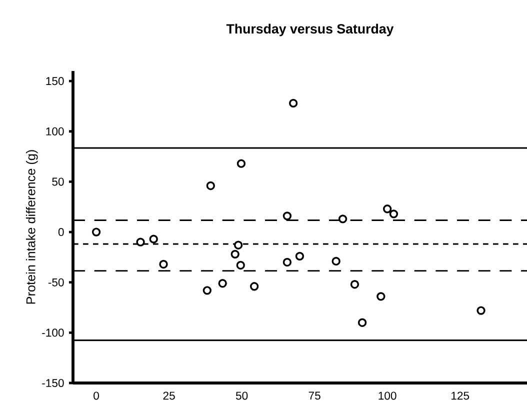 This screenshot has height=403, width=527. Describe the element at coordinates (314, 396) in the screenshot. I see `x-tick-label: 75` at that location.